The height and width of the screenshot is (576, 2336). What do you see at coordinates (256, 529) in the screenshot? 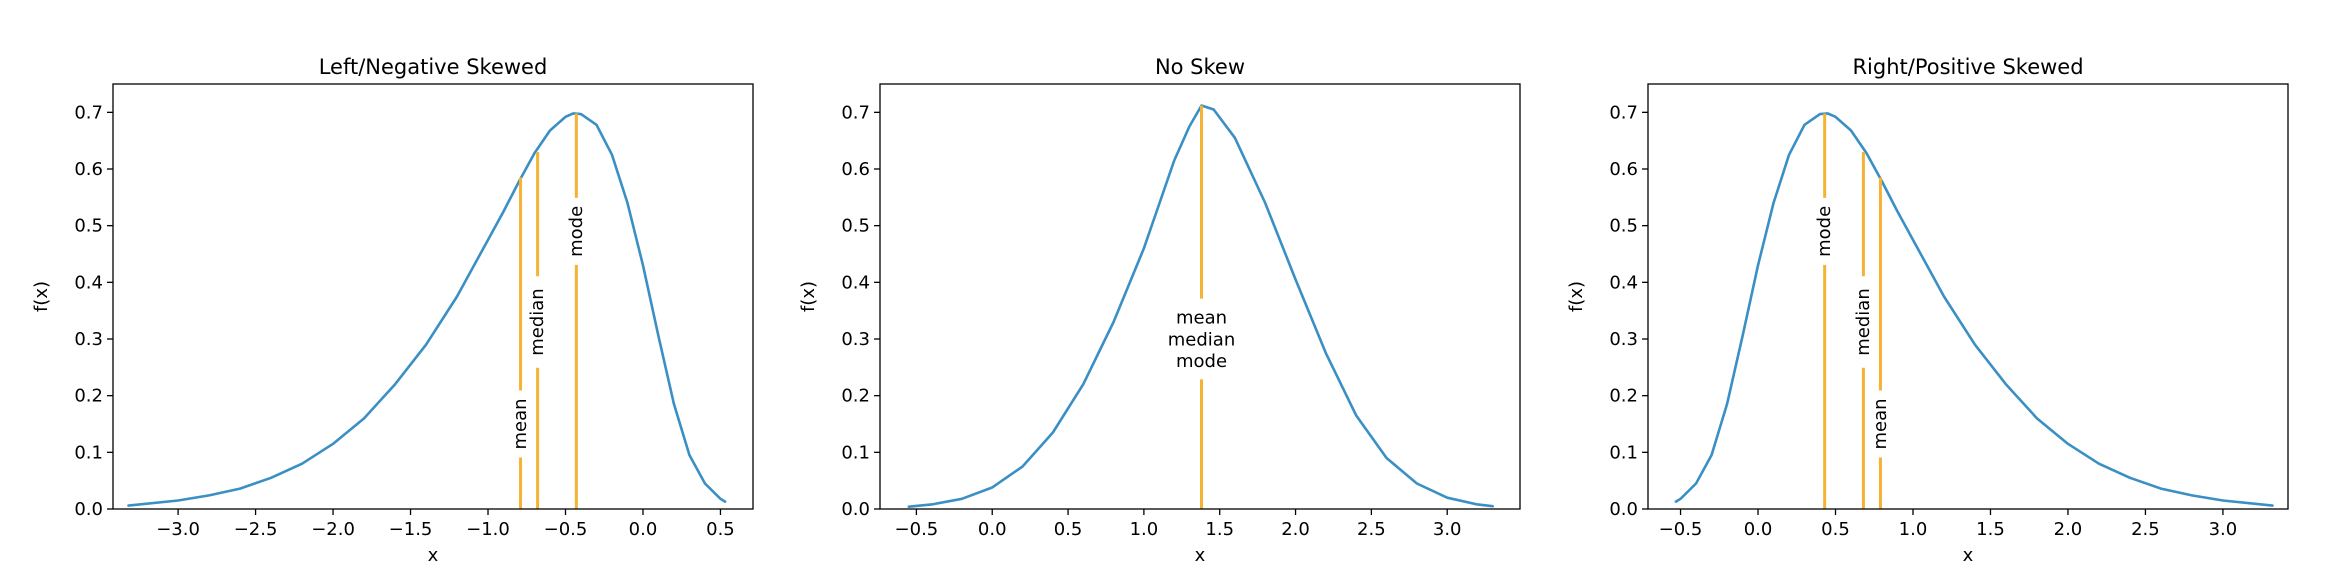
I see `x-tick-label: −2.5` at bounding box center [256, 529].